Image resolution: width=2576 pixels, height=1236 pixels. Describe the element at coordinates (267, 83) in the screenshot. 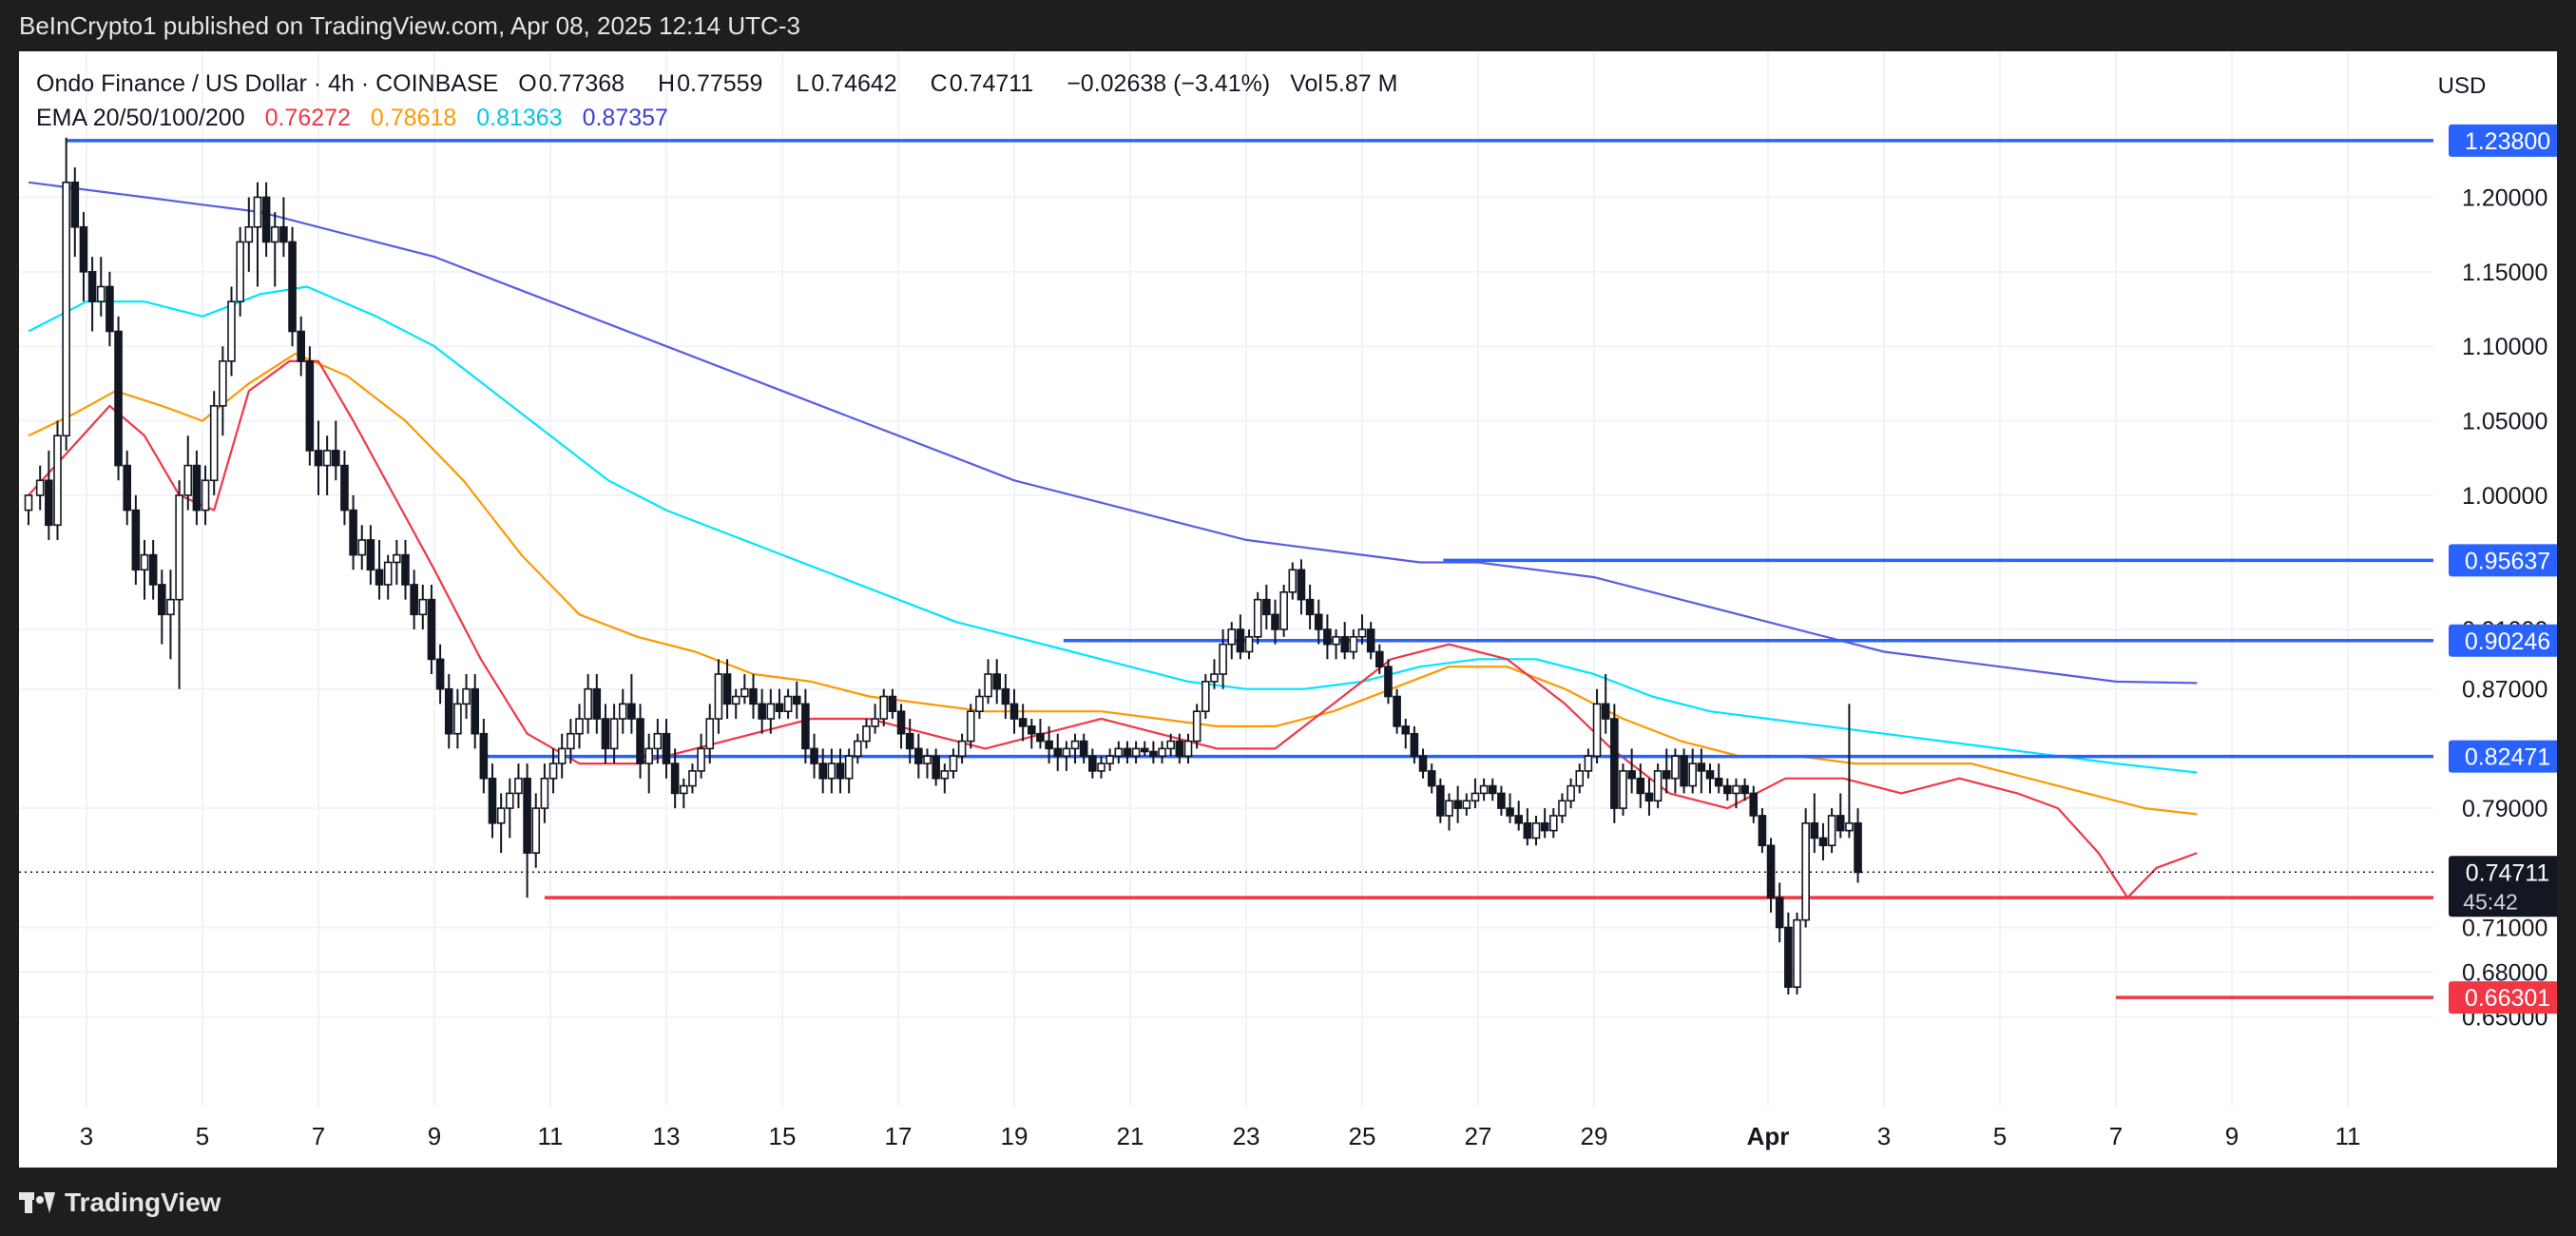

I see `symbol-title: Ondo Finance / US Dollar · 4h · COINBASE` at that location.